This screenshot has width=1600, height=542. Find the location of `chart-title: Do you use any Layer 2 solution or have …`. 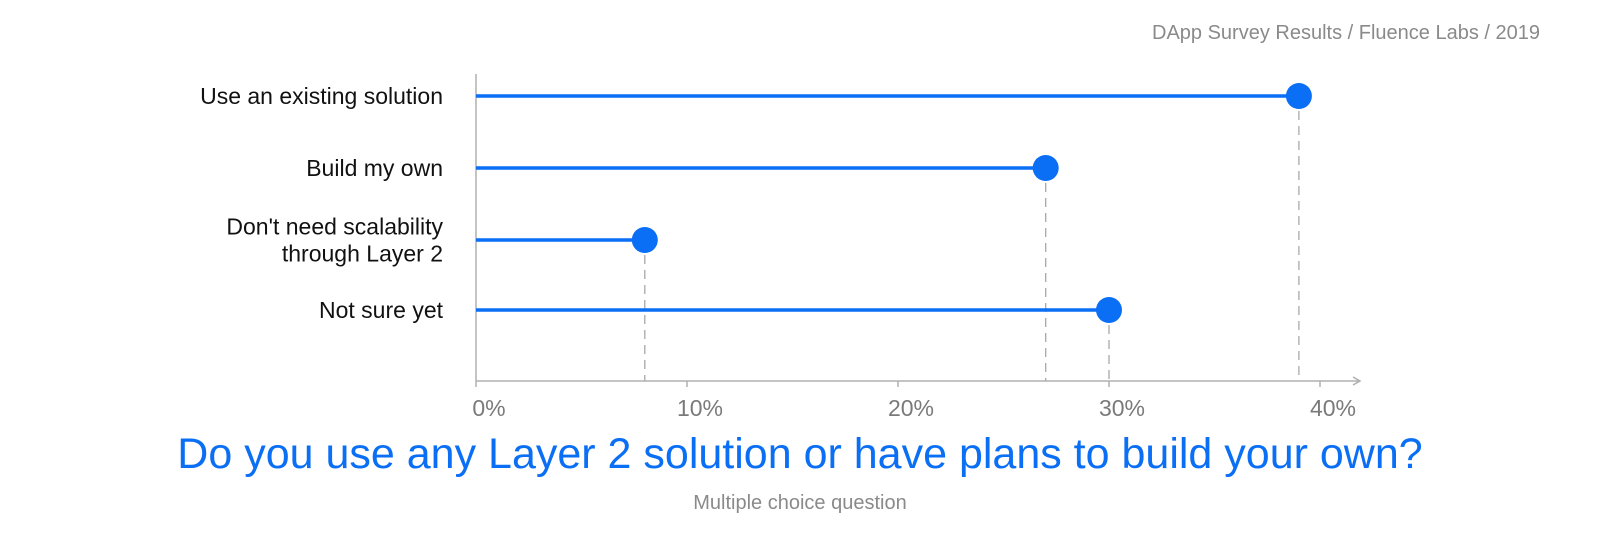

chart-title: Do you use any Layer 2 solution or have … is located at coordinates (800, 454).